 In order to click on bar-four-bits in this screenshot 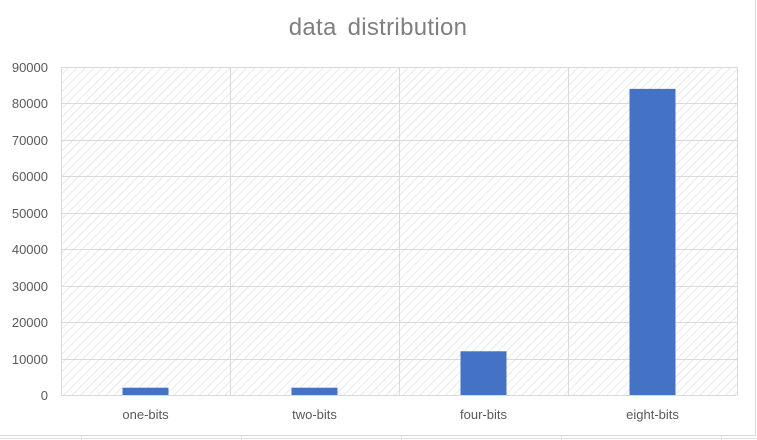, I will do `click(483, 373)`.